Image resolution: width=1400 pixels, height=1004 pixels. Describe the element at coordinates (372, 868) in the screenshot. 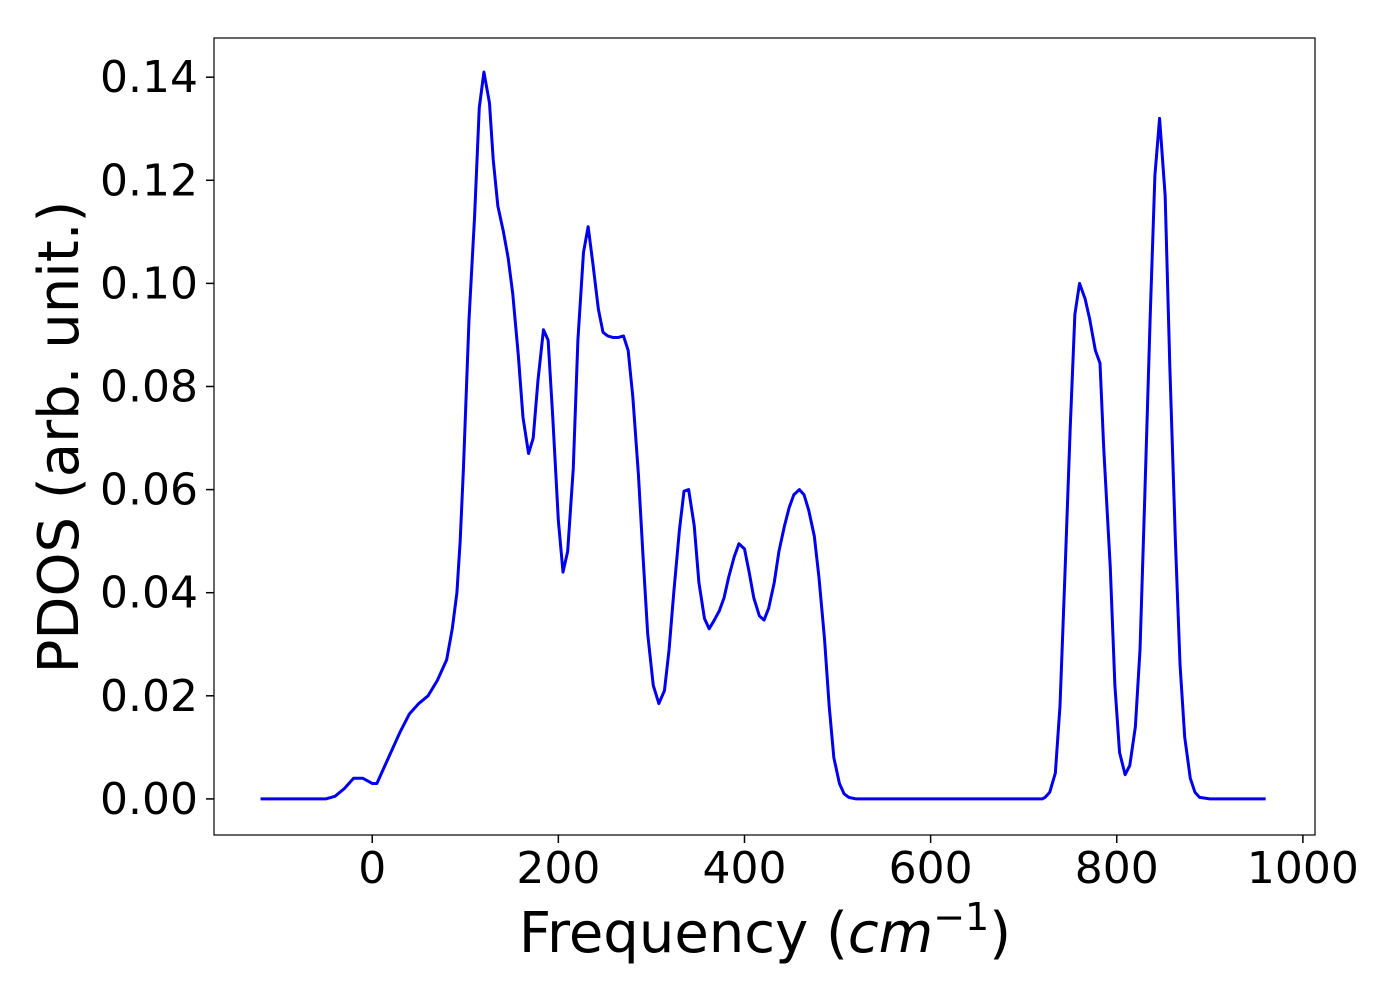

I see `x-tick-label: 0` at that location.